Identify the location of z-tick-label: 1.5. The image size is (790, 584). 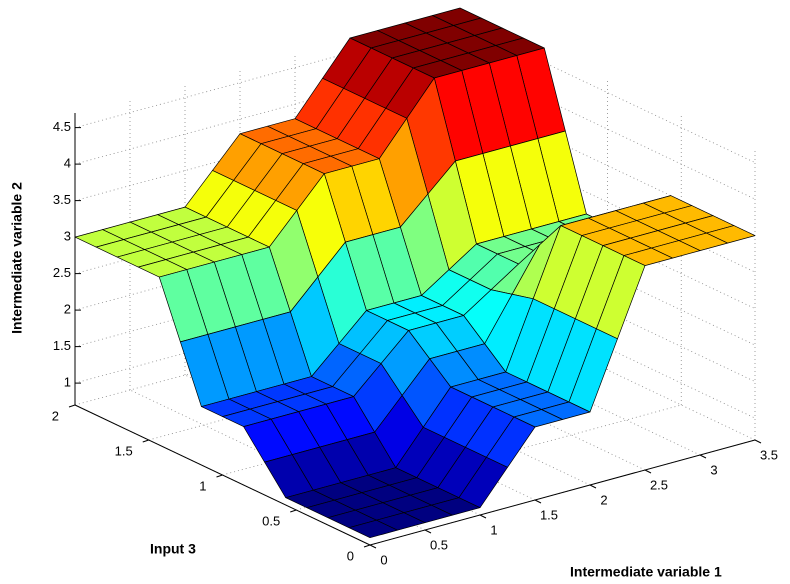
(62, 345).